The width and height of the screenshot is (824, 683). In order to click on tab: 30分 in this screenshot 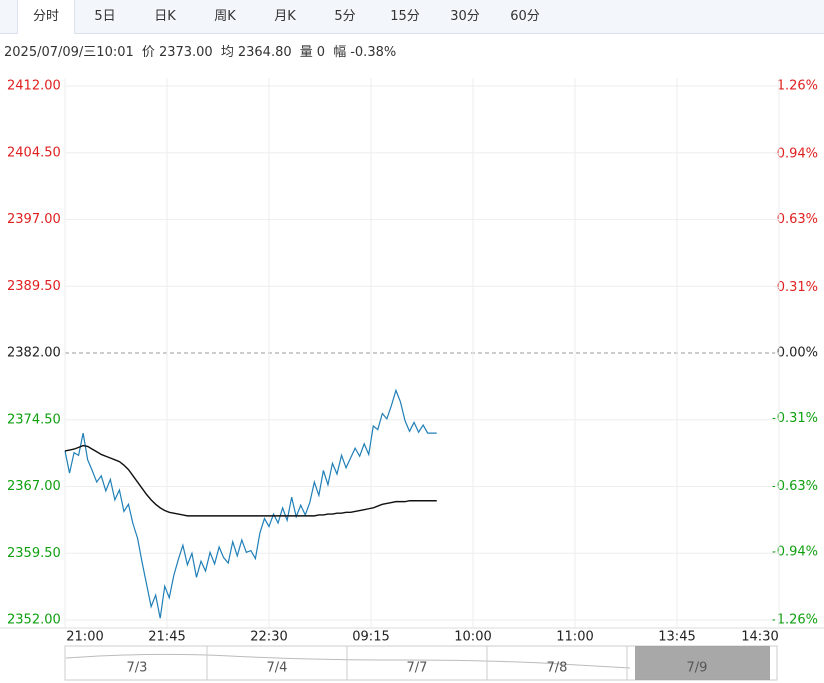, I will do `click(465, 16)`.